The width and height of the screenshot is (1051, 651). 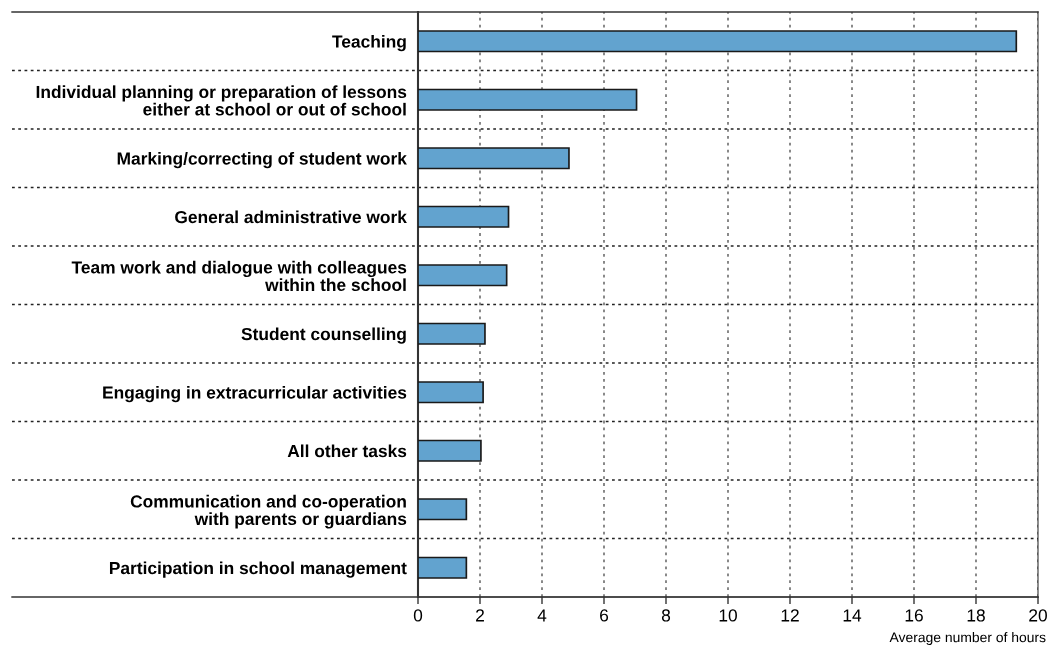 I want to click on x-axis-title: Average number of hours, so click(x=967, y=638).